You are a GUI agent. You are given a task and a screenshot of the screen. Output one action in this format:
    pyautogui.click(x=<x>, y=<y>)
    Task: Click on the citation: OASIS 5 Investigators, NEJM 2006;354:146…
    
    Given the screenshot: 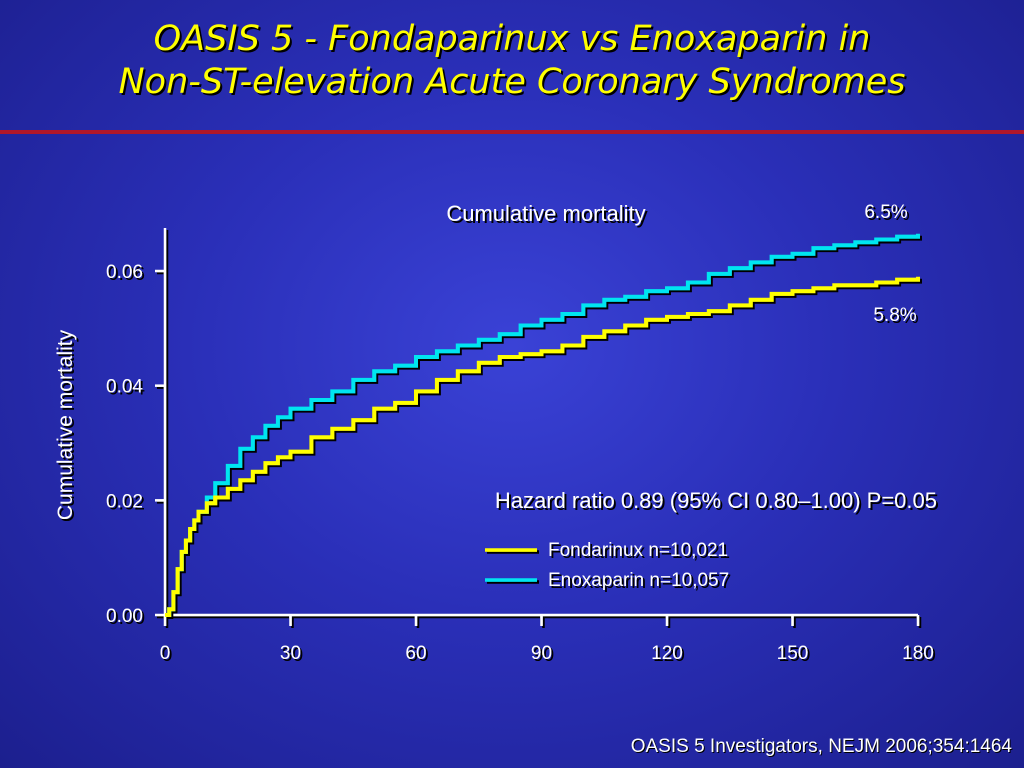 What is the action you would take?
    pyautogui.click(x=821, y=746)
    